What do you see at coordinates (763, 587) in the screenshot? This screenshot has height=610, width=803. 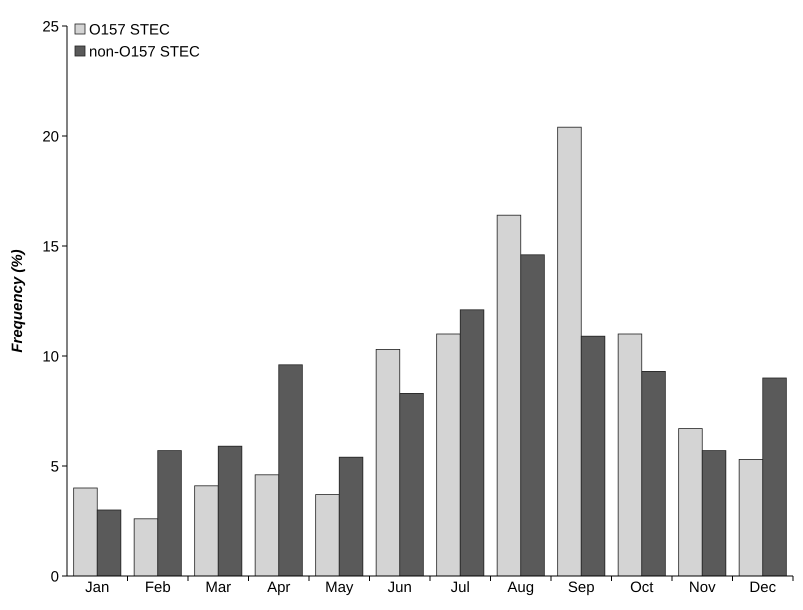 I see `x-tick-label: Dec` at bounding box center [763, 587].